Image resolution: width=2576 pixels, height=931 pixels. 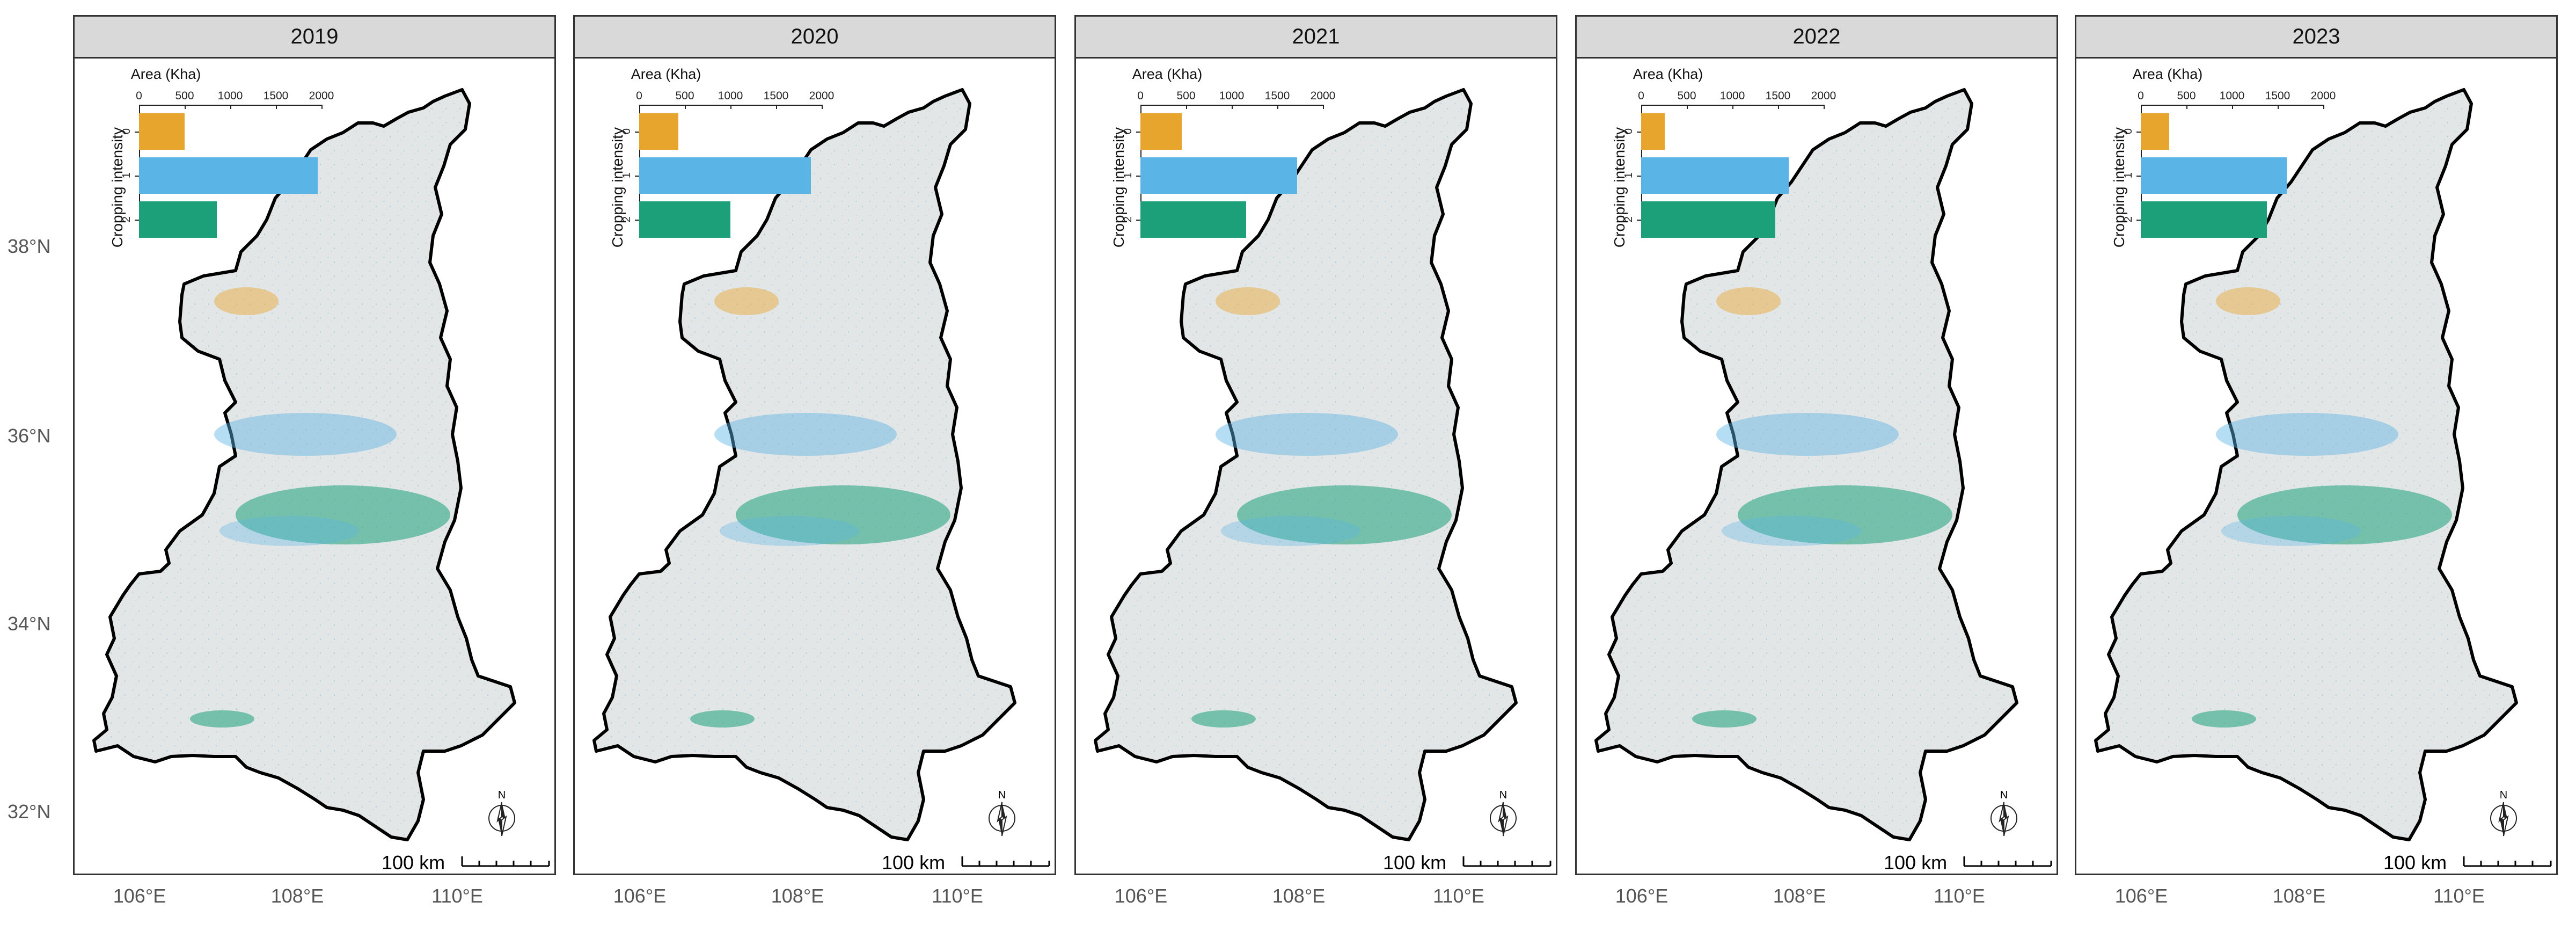 What do you see at coordinates (2141, 96) in the screenshot?
I see `inset-x-tick-label: 0` at bounding box center [2141, 96].